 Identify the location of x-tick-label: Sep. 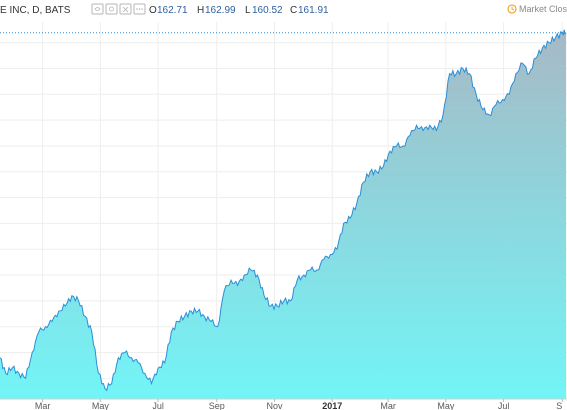
(217, 405).